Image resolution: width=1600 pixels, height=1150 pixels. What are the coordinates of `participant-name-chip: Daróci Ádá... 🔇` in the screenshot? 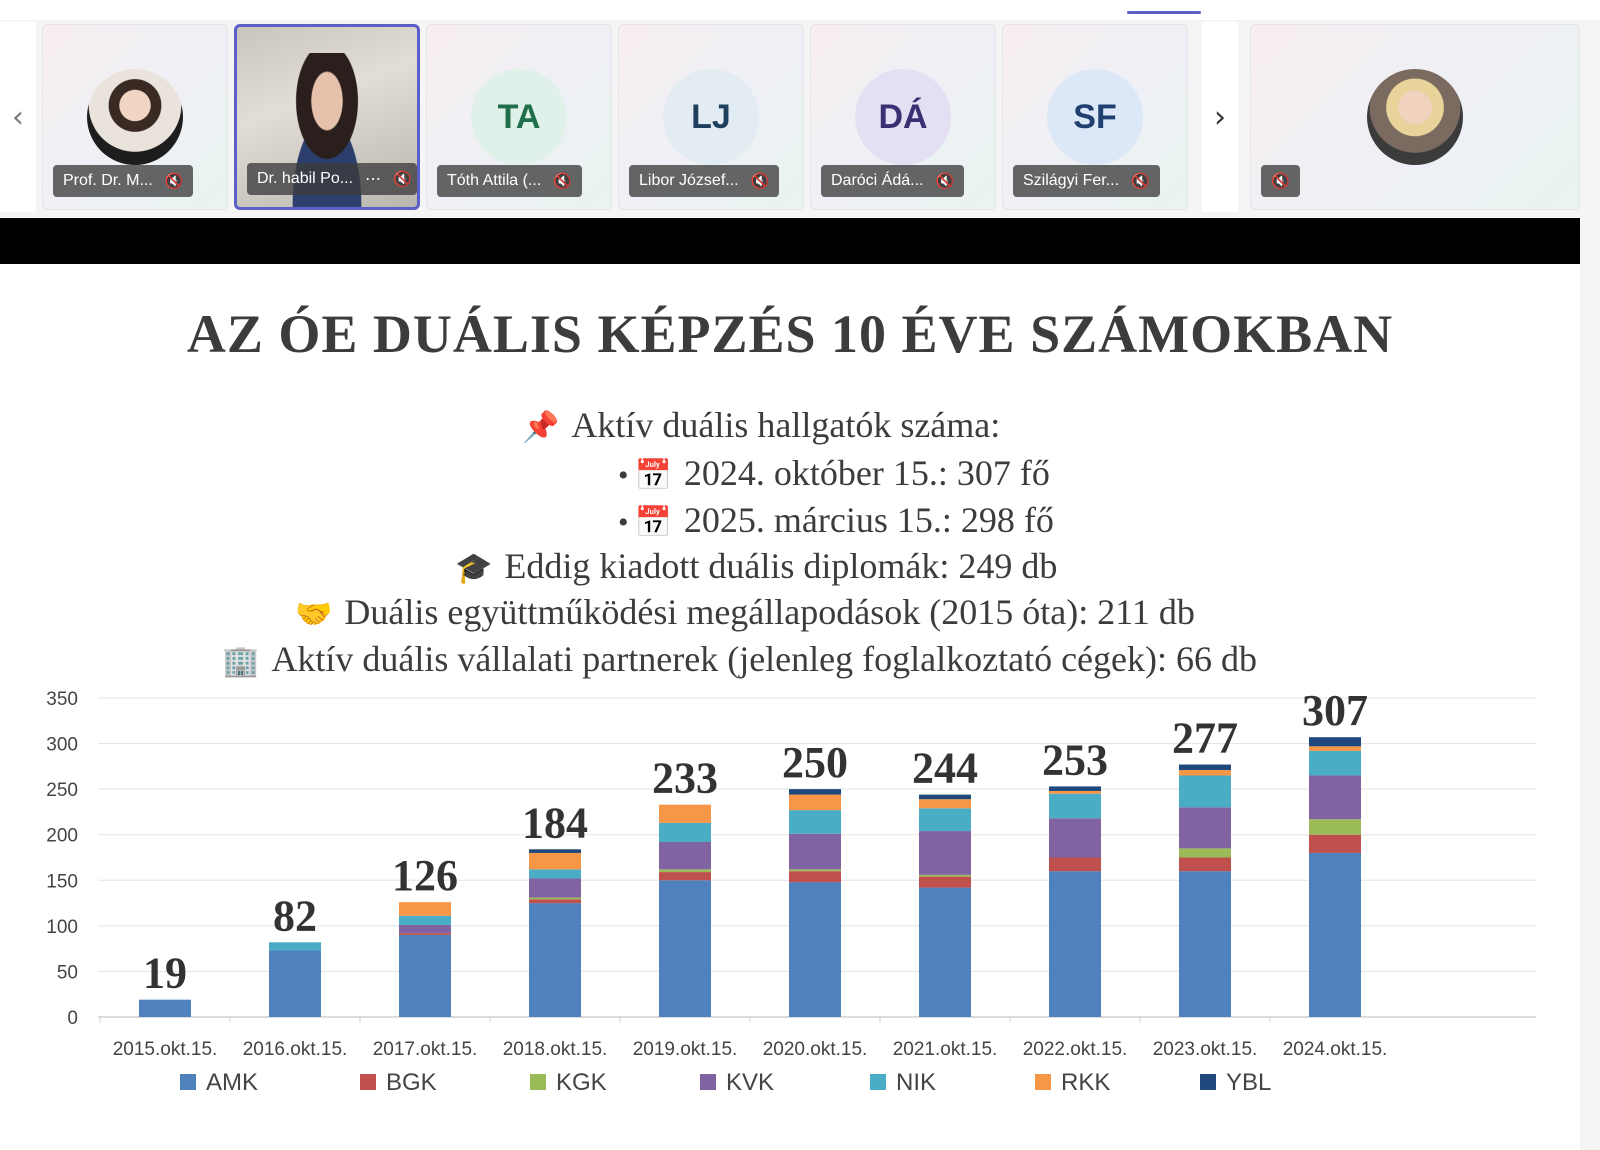 It's located at (893, 181).